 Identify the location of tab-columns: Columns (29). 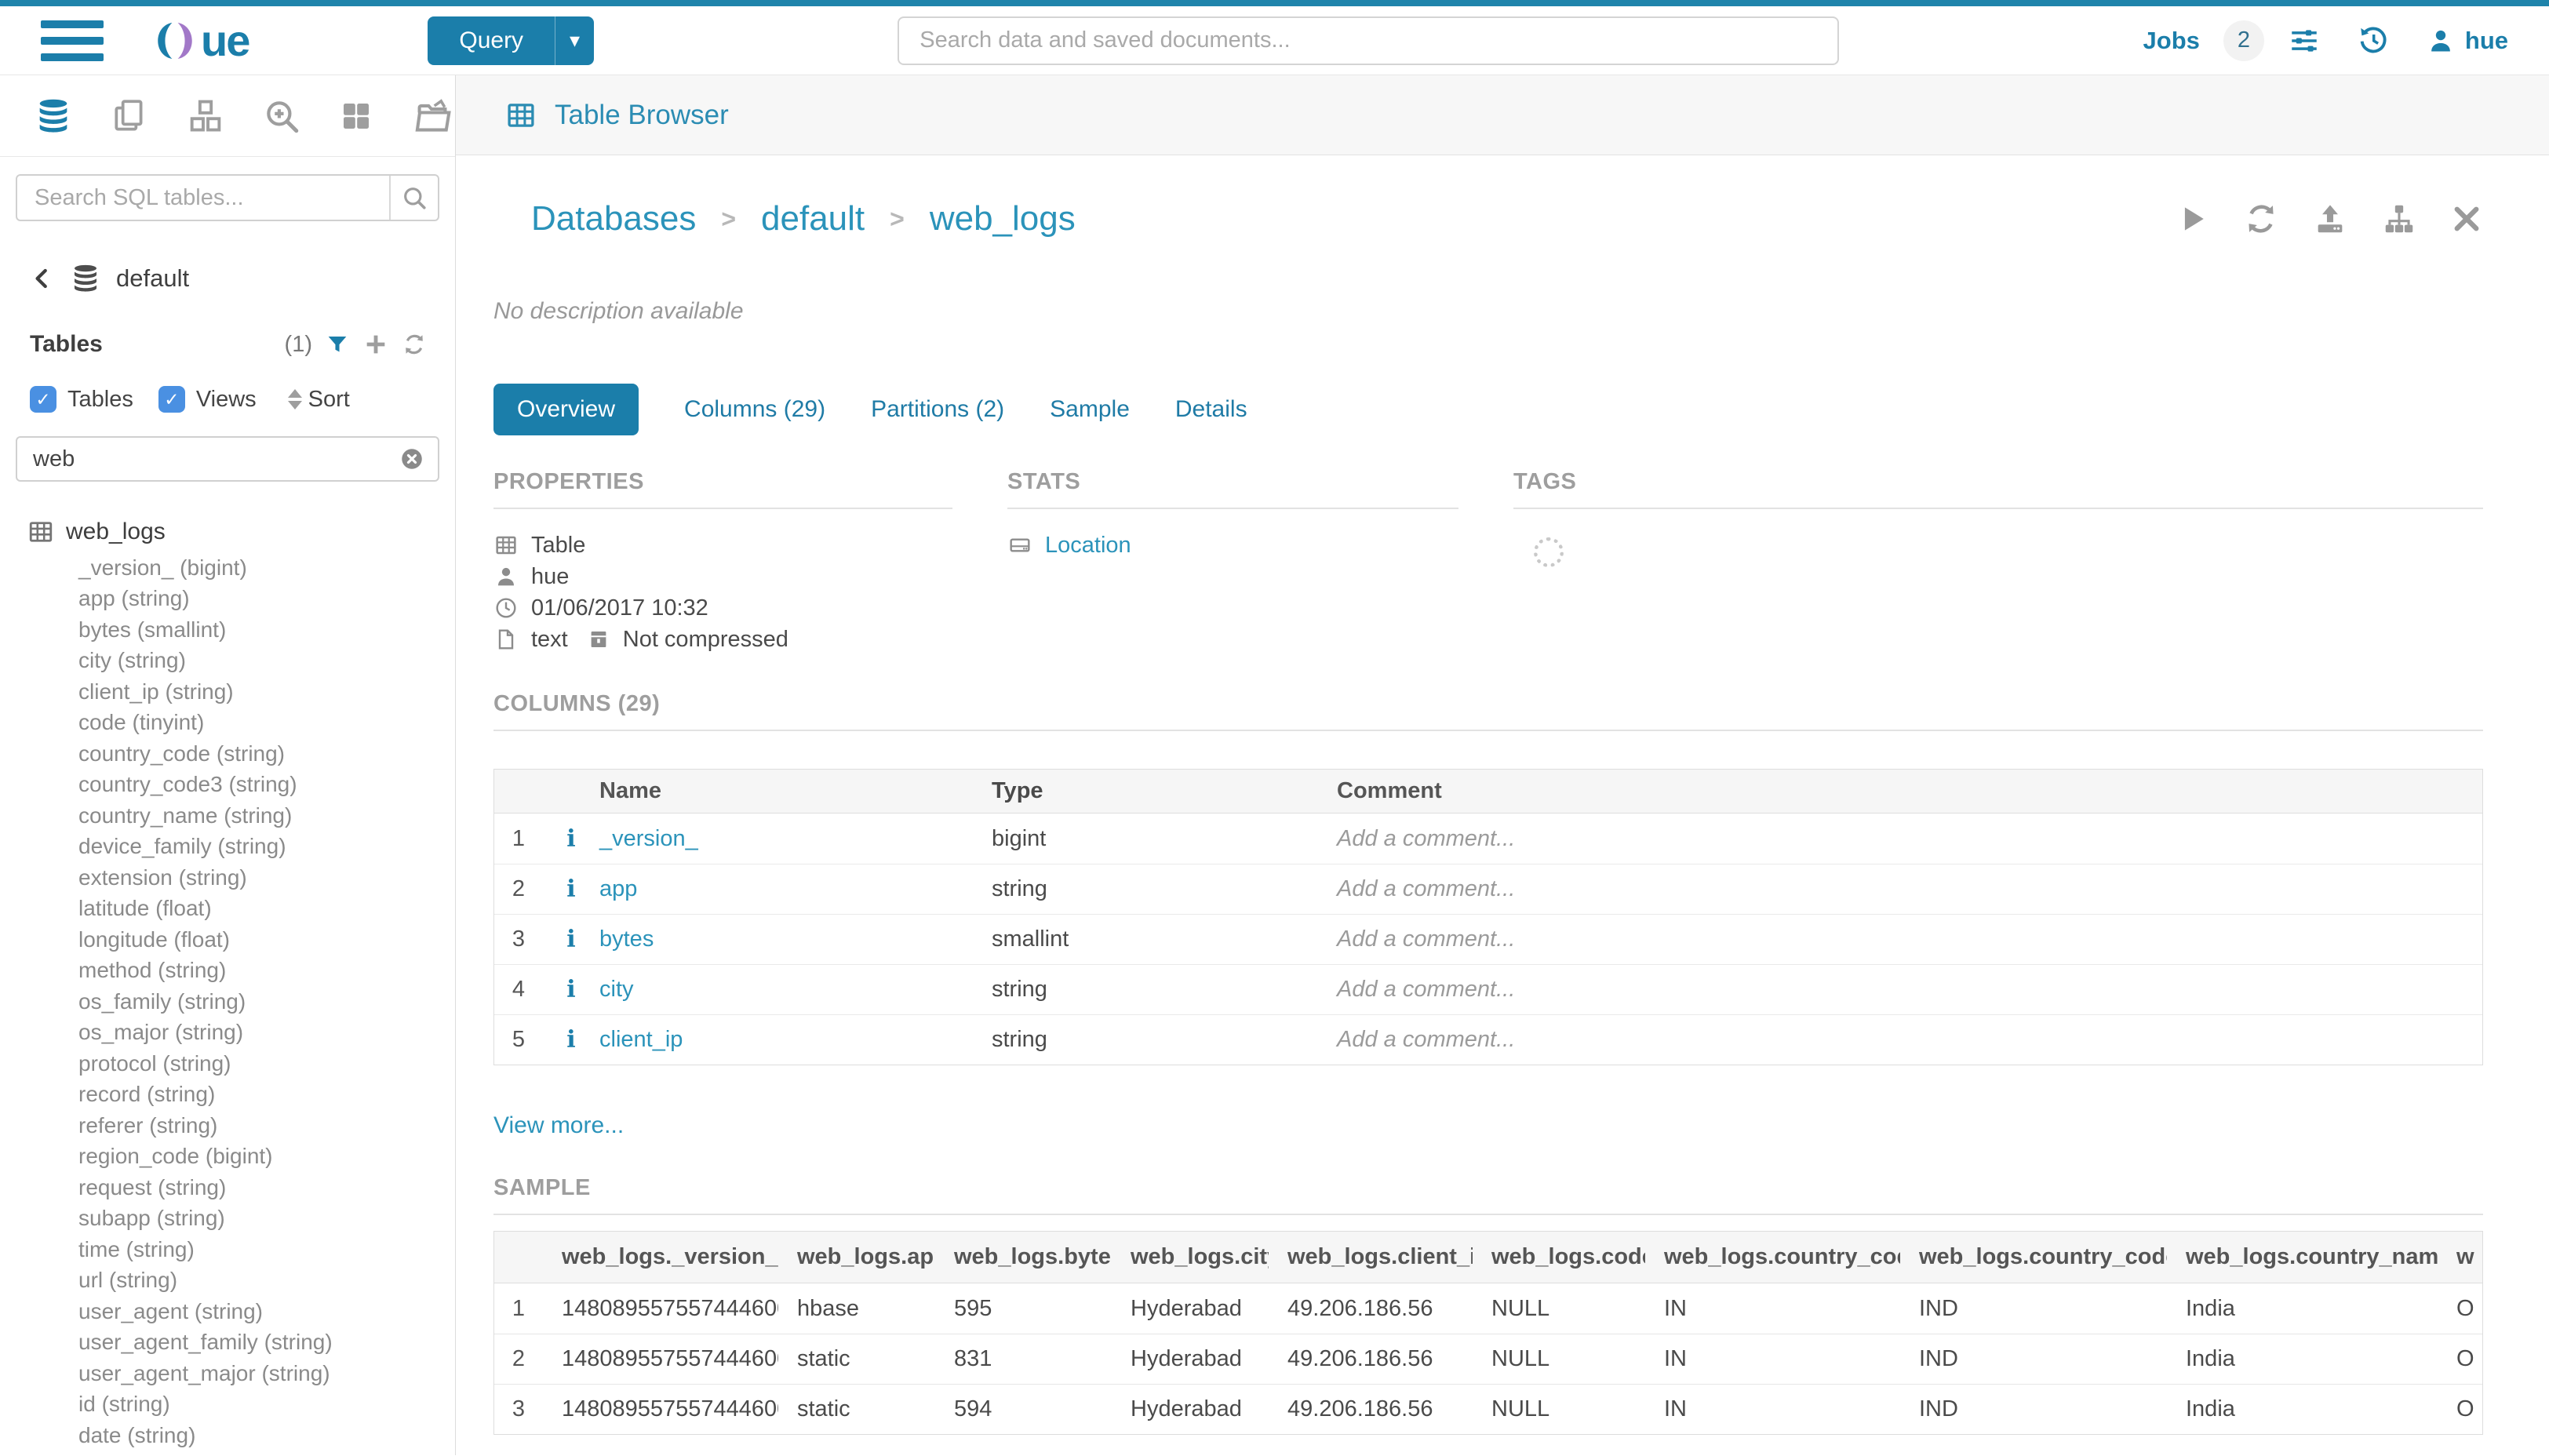
(755, 409).